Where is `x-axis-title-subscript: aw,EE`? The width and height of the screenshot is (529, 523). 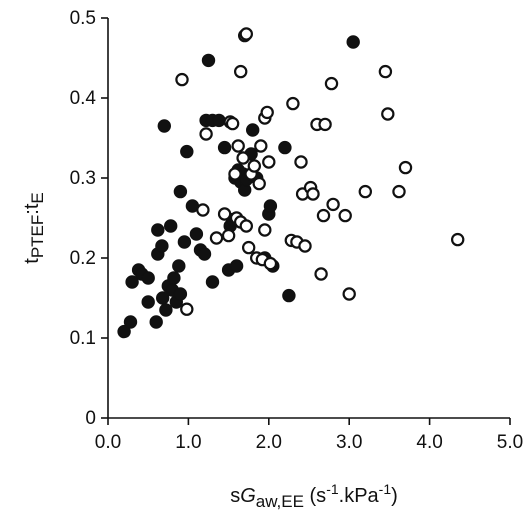 x-axis-title-subscript: aw,EE is located at coordinates (280, 501).